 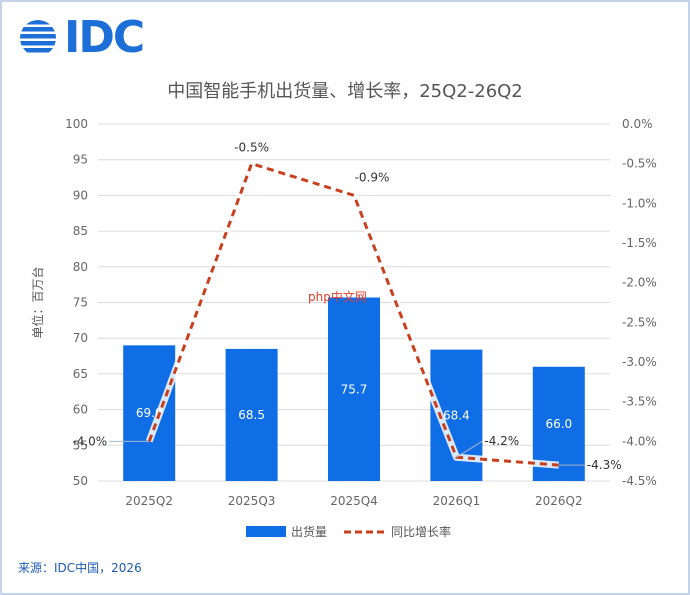 I want to click on idc-logo: IDC, so click(x=81, y=37).